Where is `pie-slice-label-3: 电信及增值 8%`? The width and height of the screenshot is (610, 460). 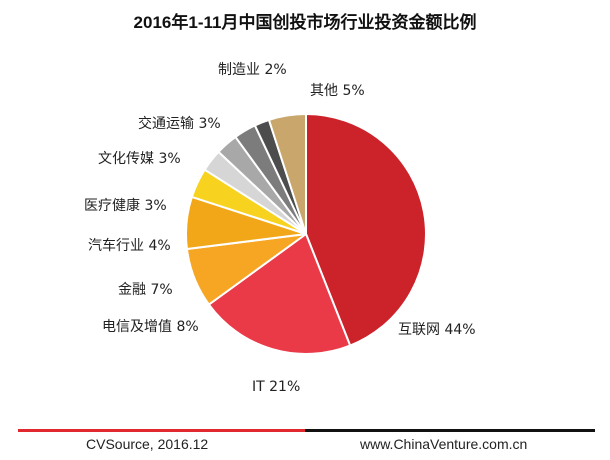
pie-slice-label-3: 电信及增值 8% is located at coordinates (150, 327).